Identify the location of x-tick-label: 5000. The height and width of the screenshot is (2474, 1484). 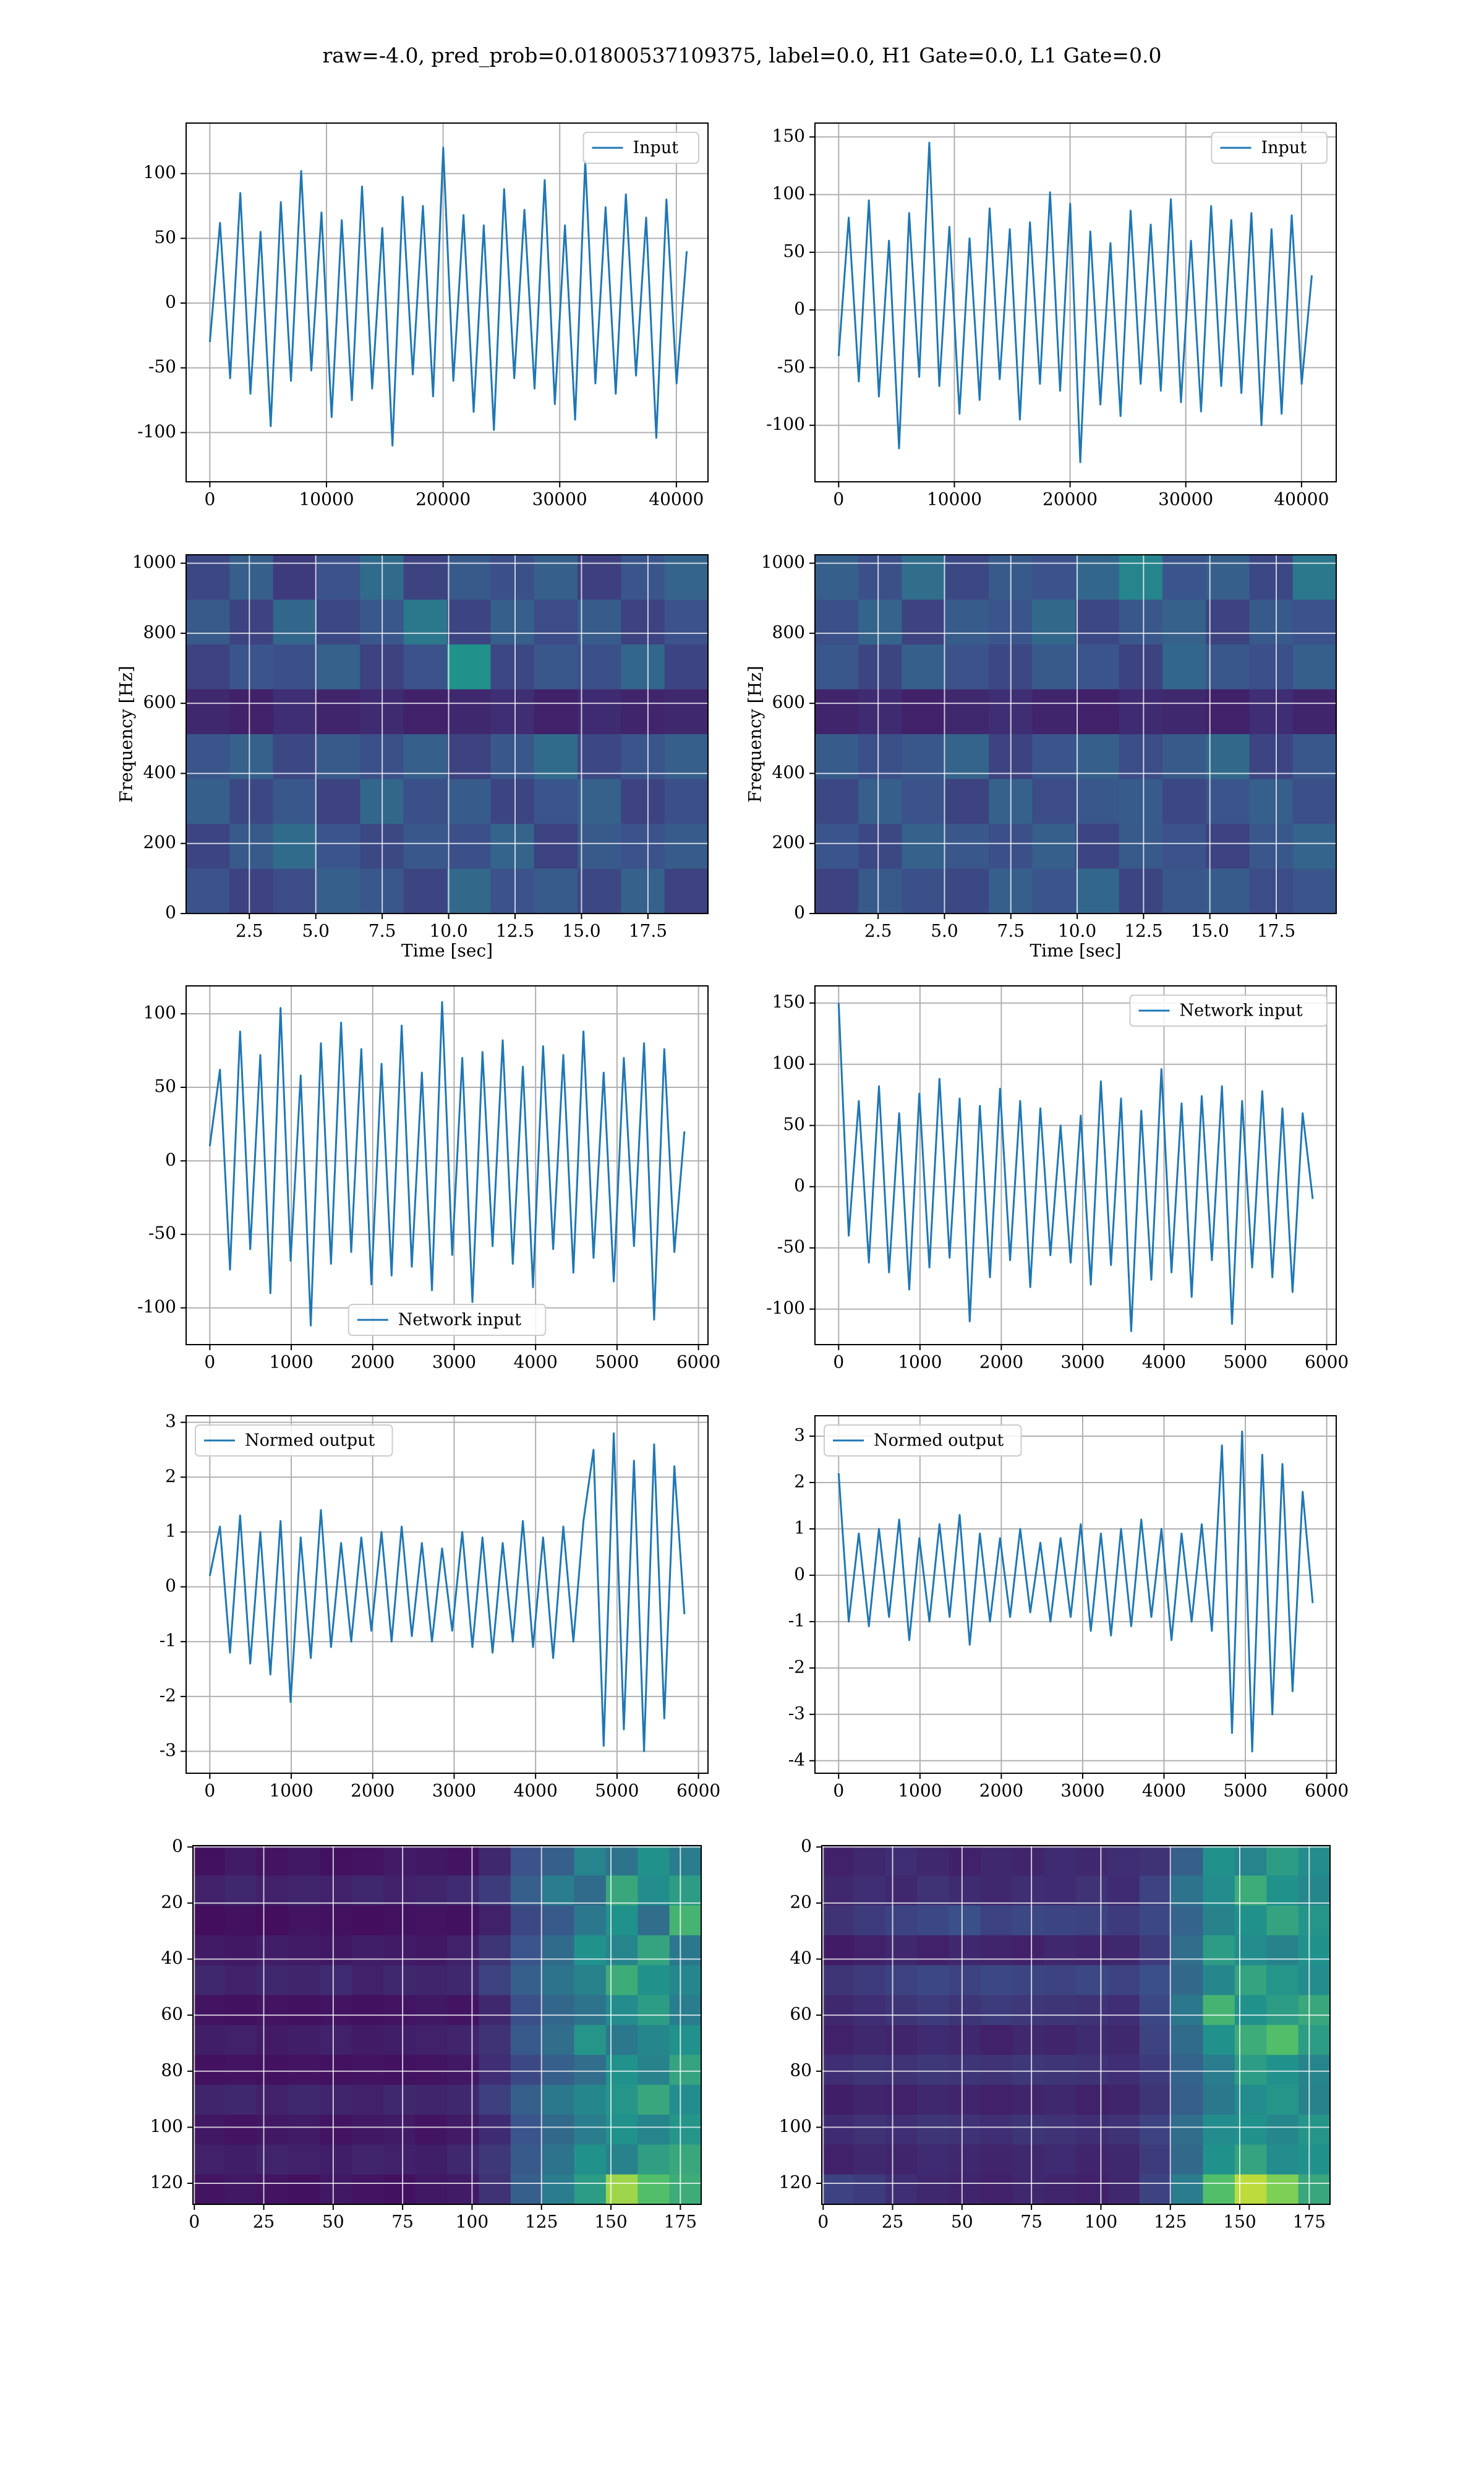
(1245, 1362).